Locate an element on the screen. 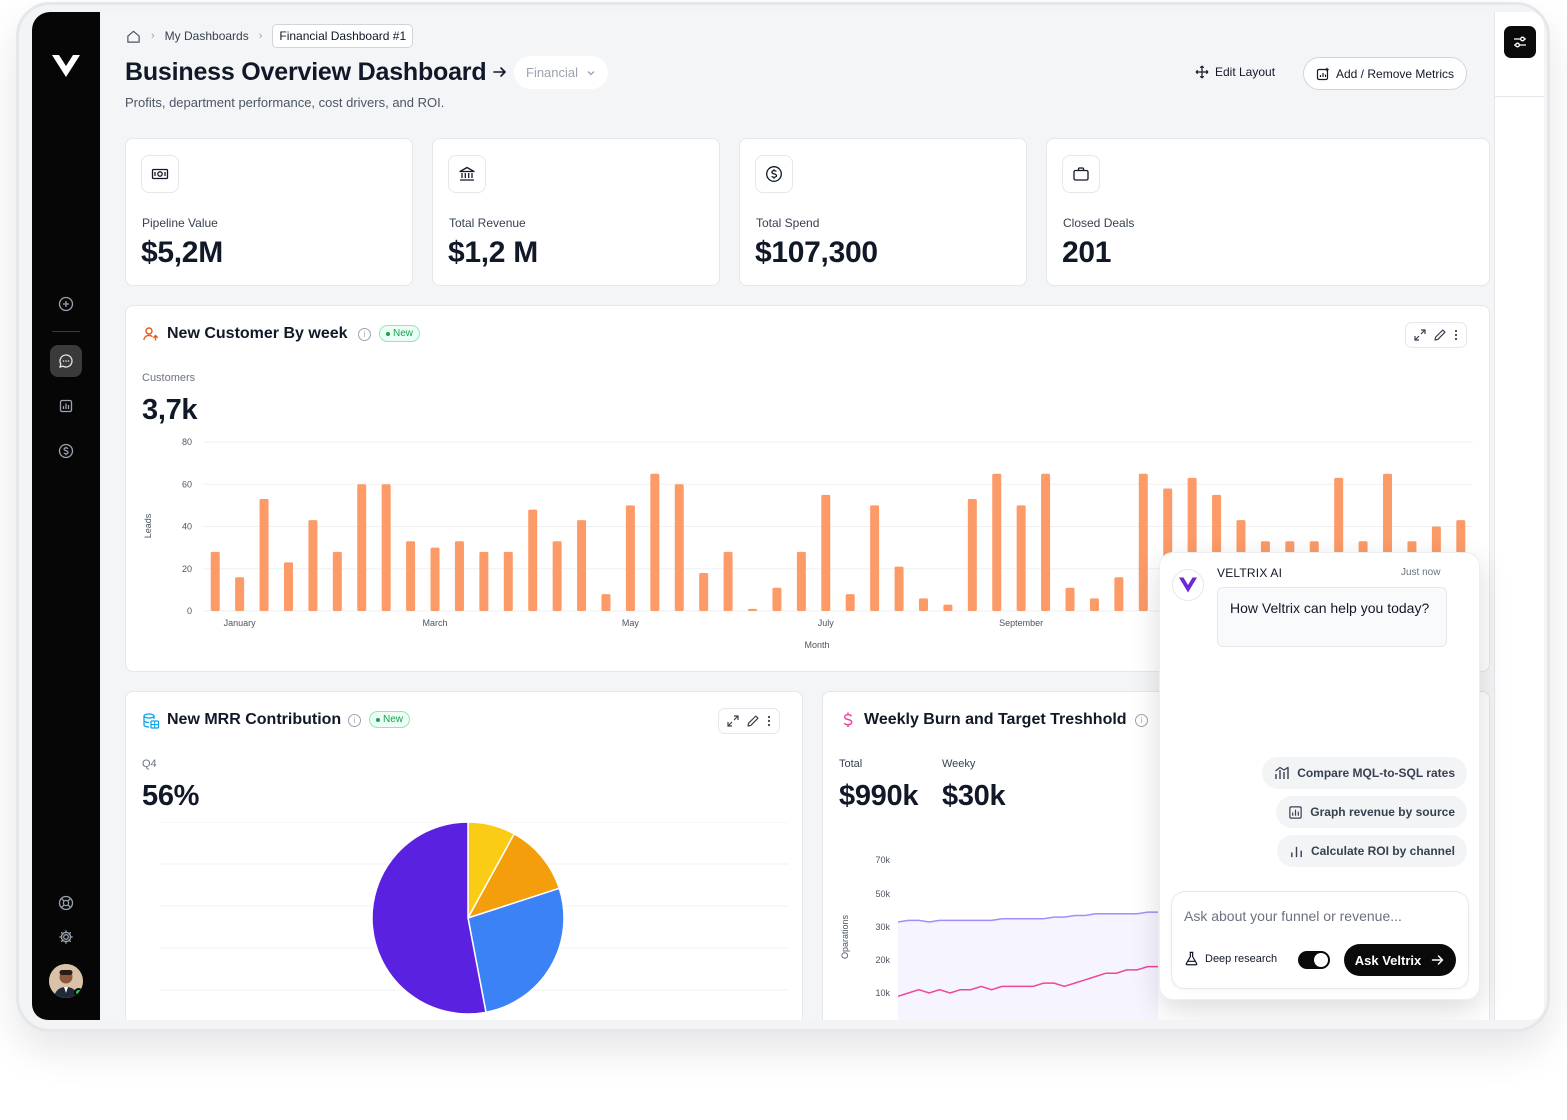 Image resolution: width=1567 pixels, height=1120 pixels. edit-layout-label: Edit Layout is located at coordinates (1245, 72).